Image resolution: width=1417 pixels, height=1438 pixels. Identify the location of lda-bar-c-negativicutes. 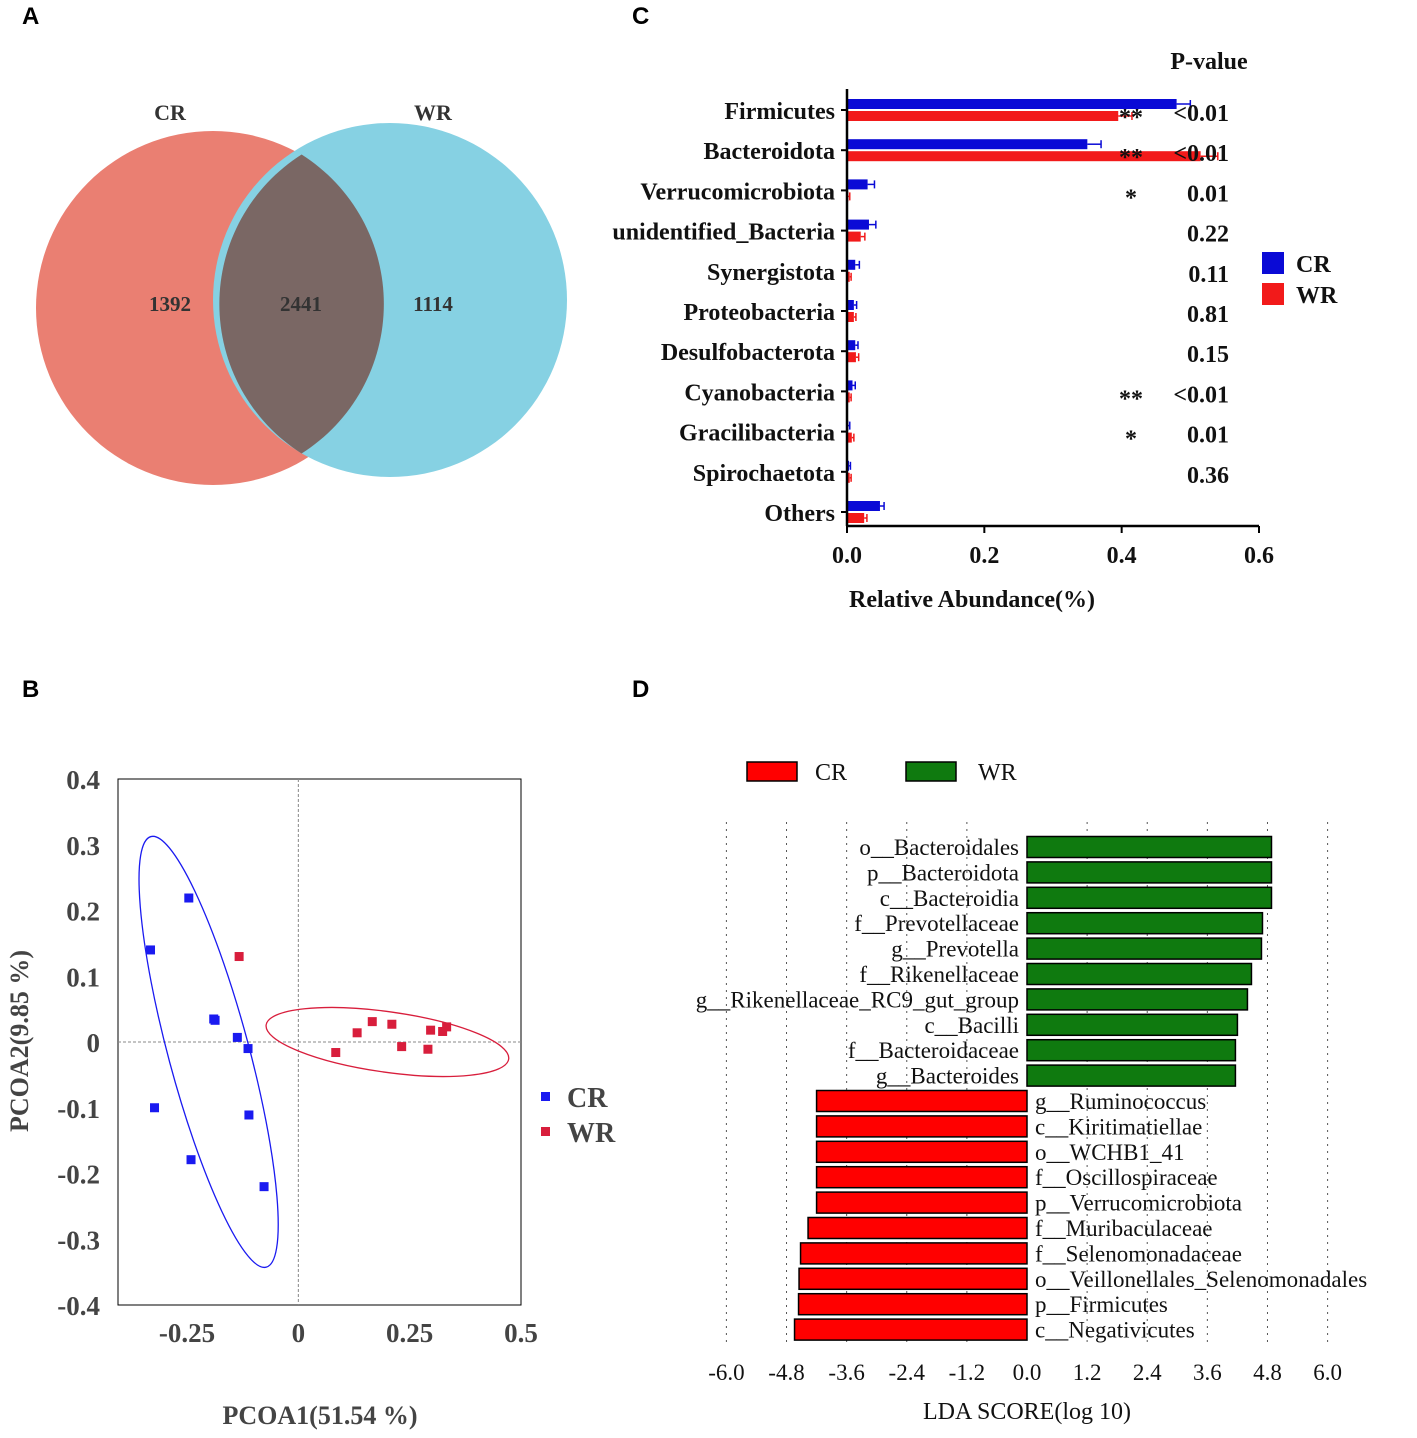
(910, 1329).